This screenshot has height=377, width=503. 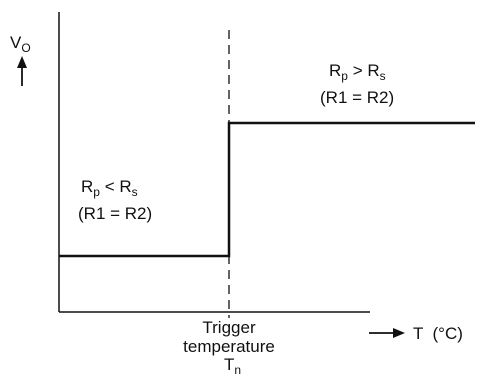 I want to click on x-axis-label: T (°C), so click(x=438, y=333).